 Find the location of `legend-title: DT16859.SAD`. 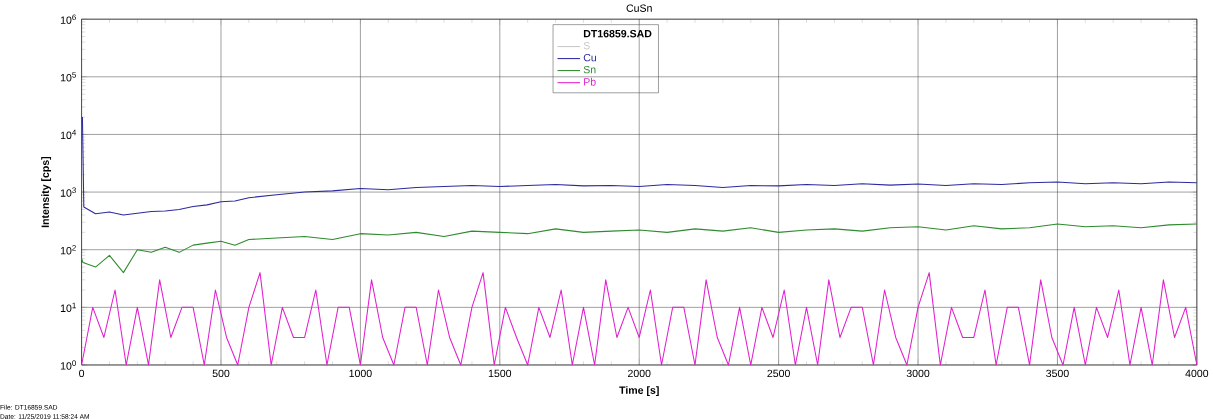

legend-title: DT16859.SAD is located at coordinates (617, 33).